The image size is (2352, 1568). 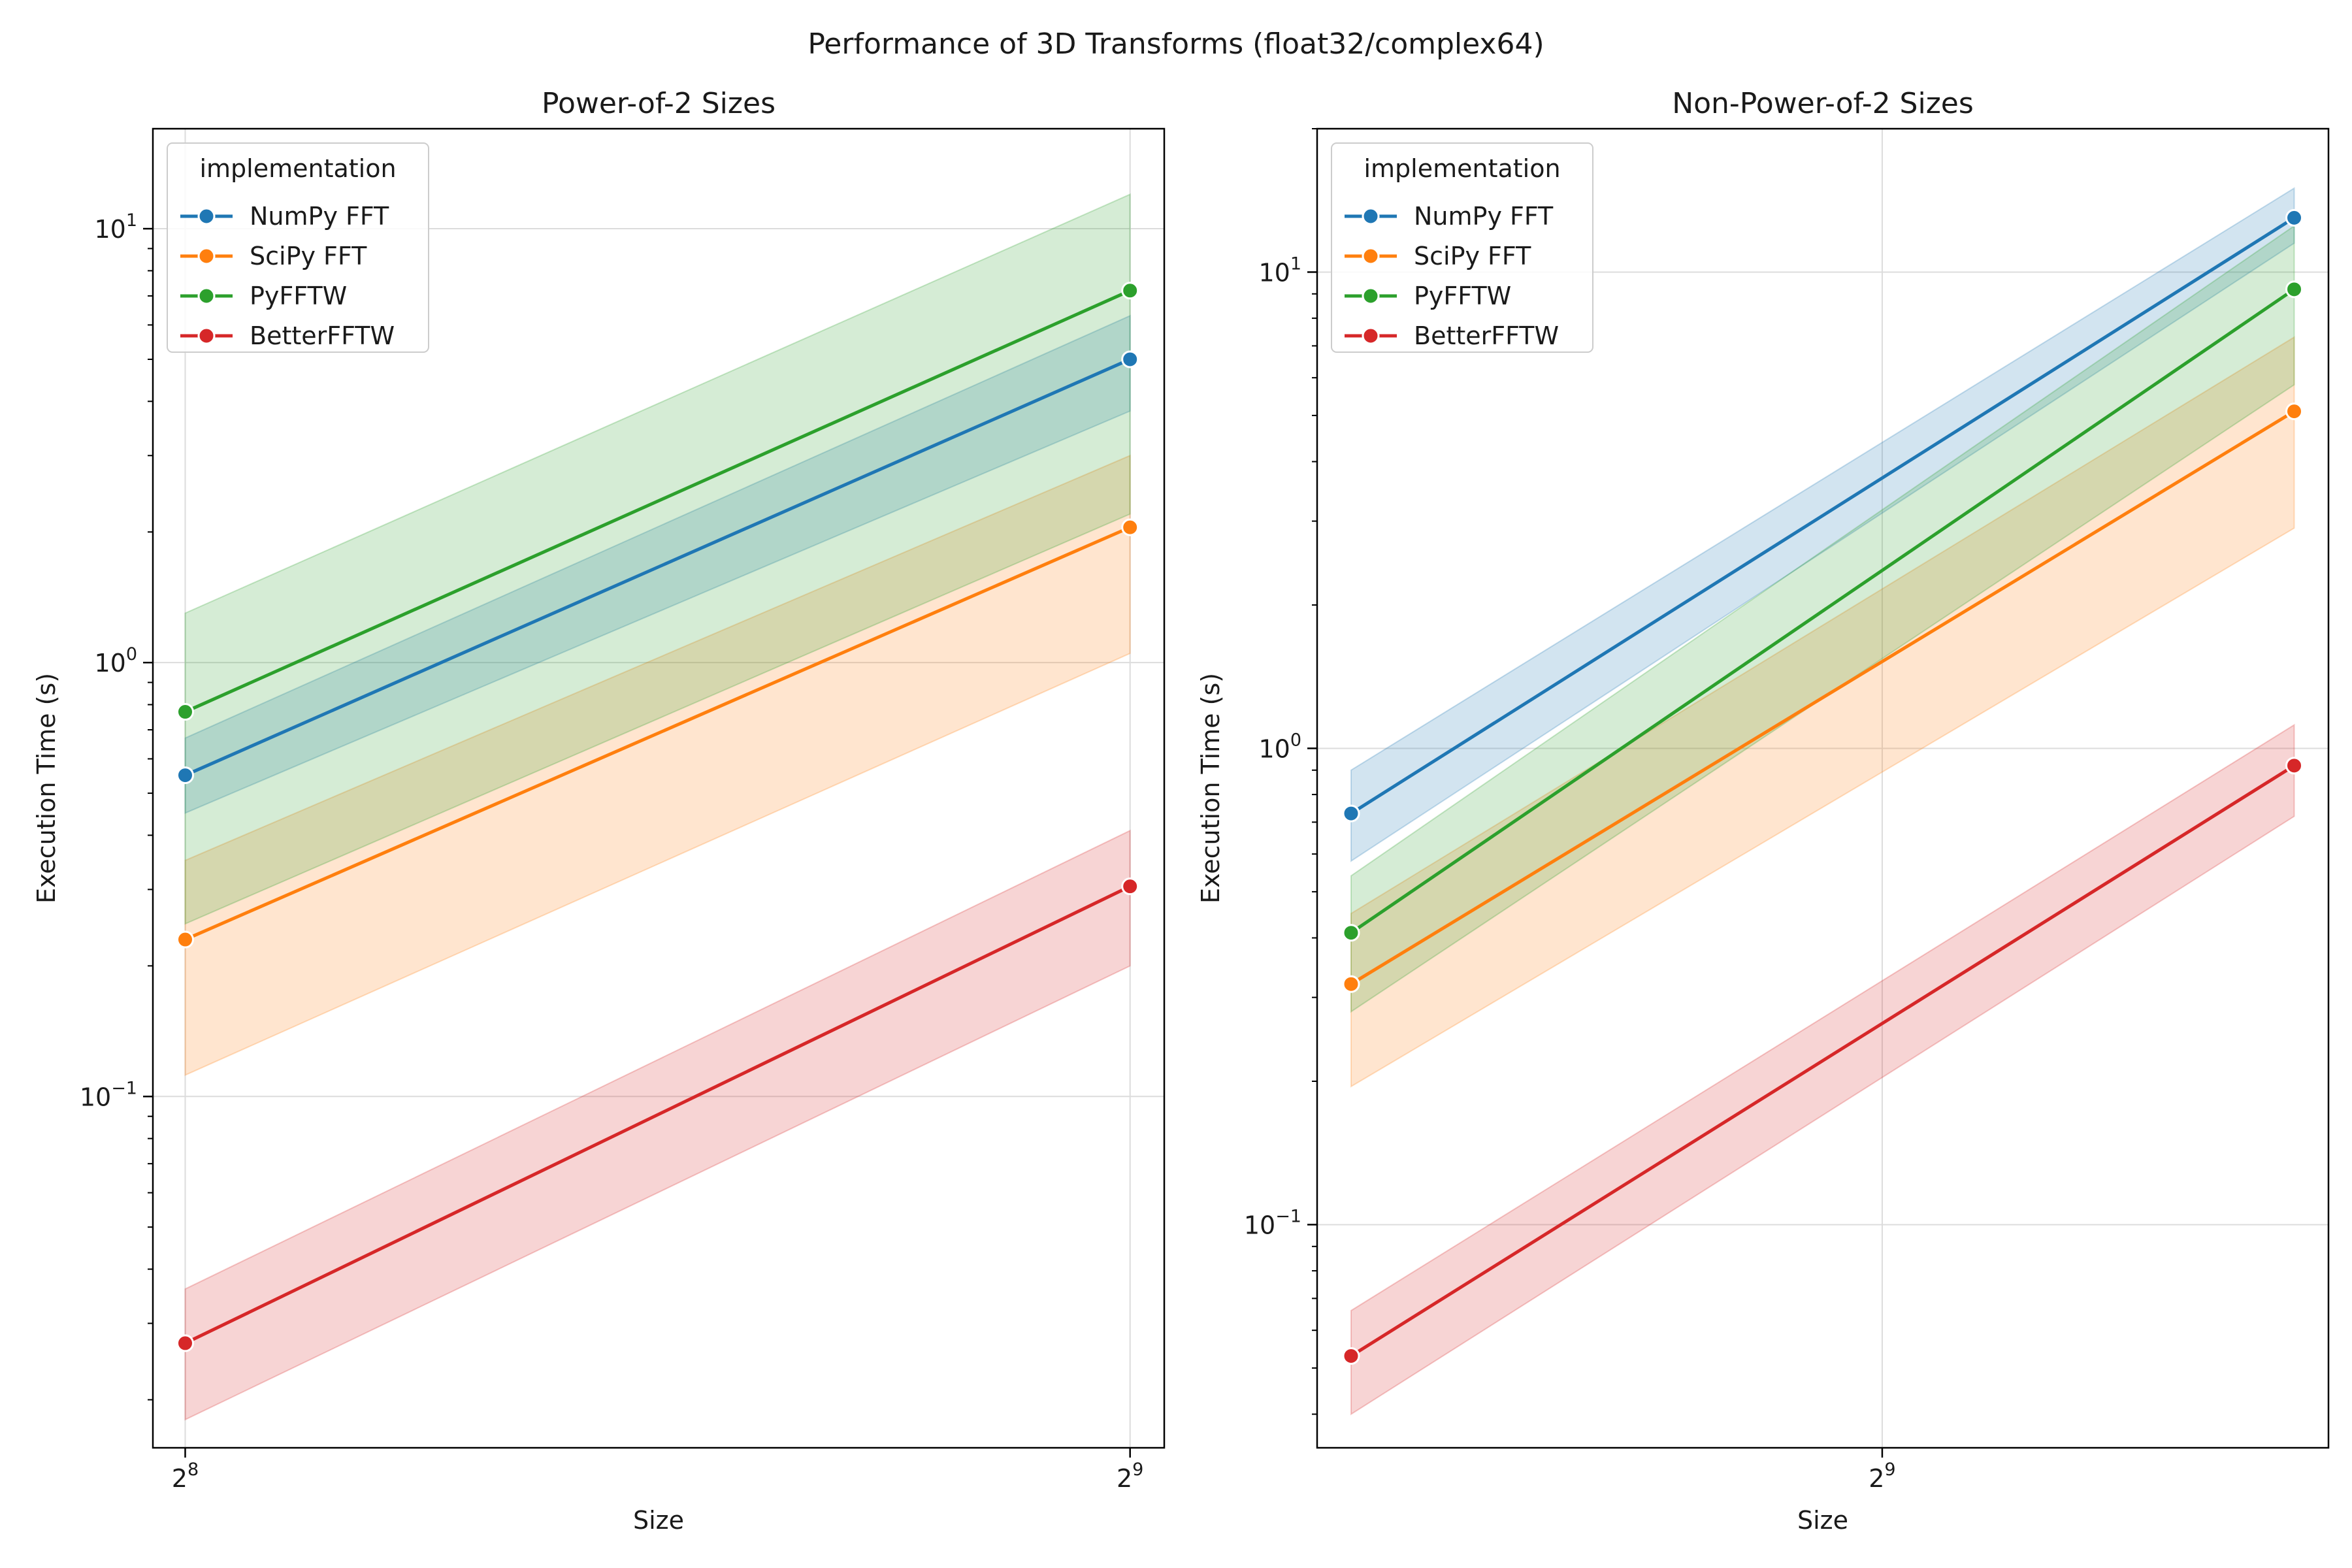 I want to click on x-tick-label: 28, so click(x=185, y=1476).